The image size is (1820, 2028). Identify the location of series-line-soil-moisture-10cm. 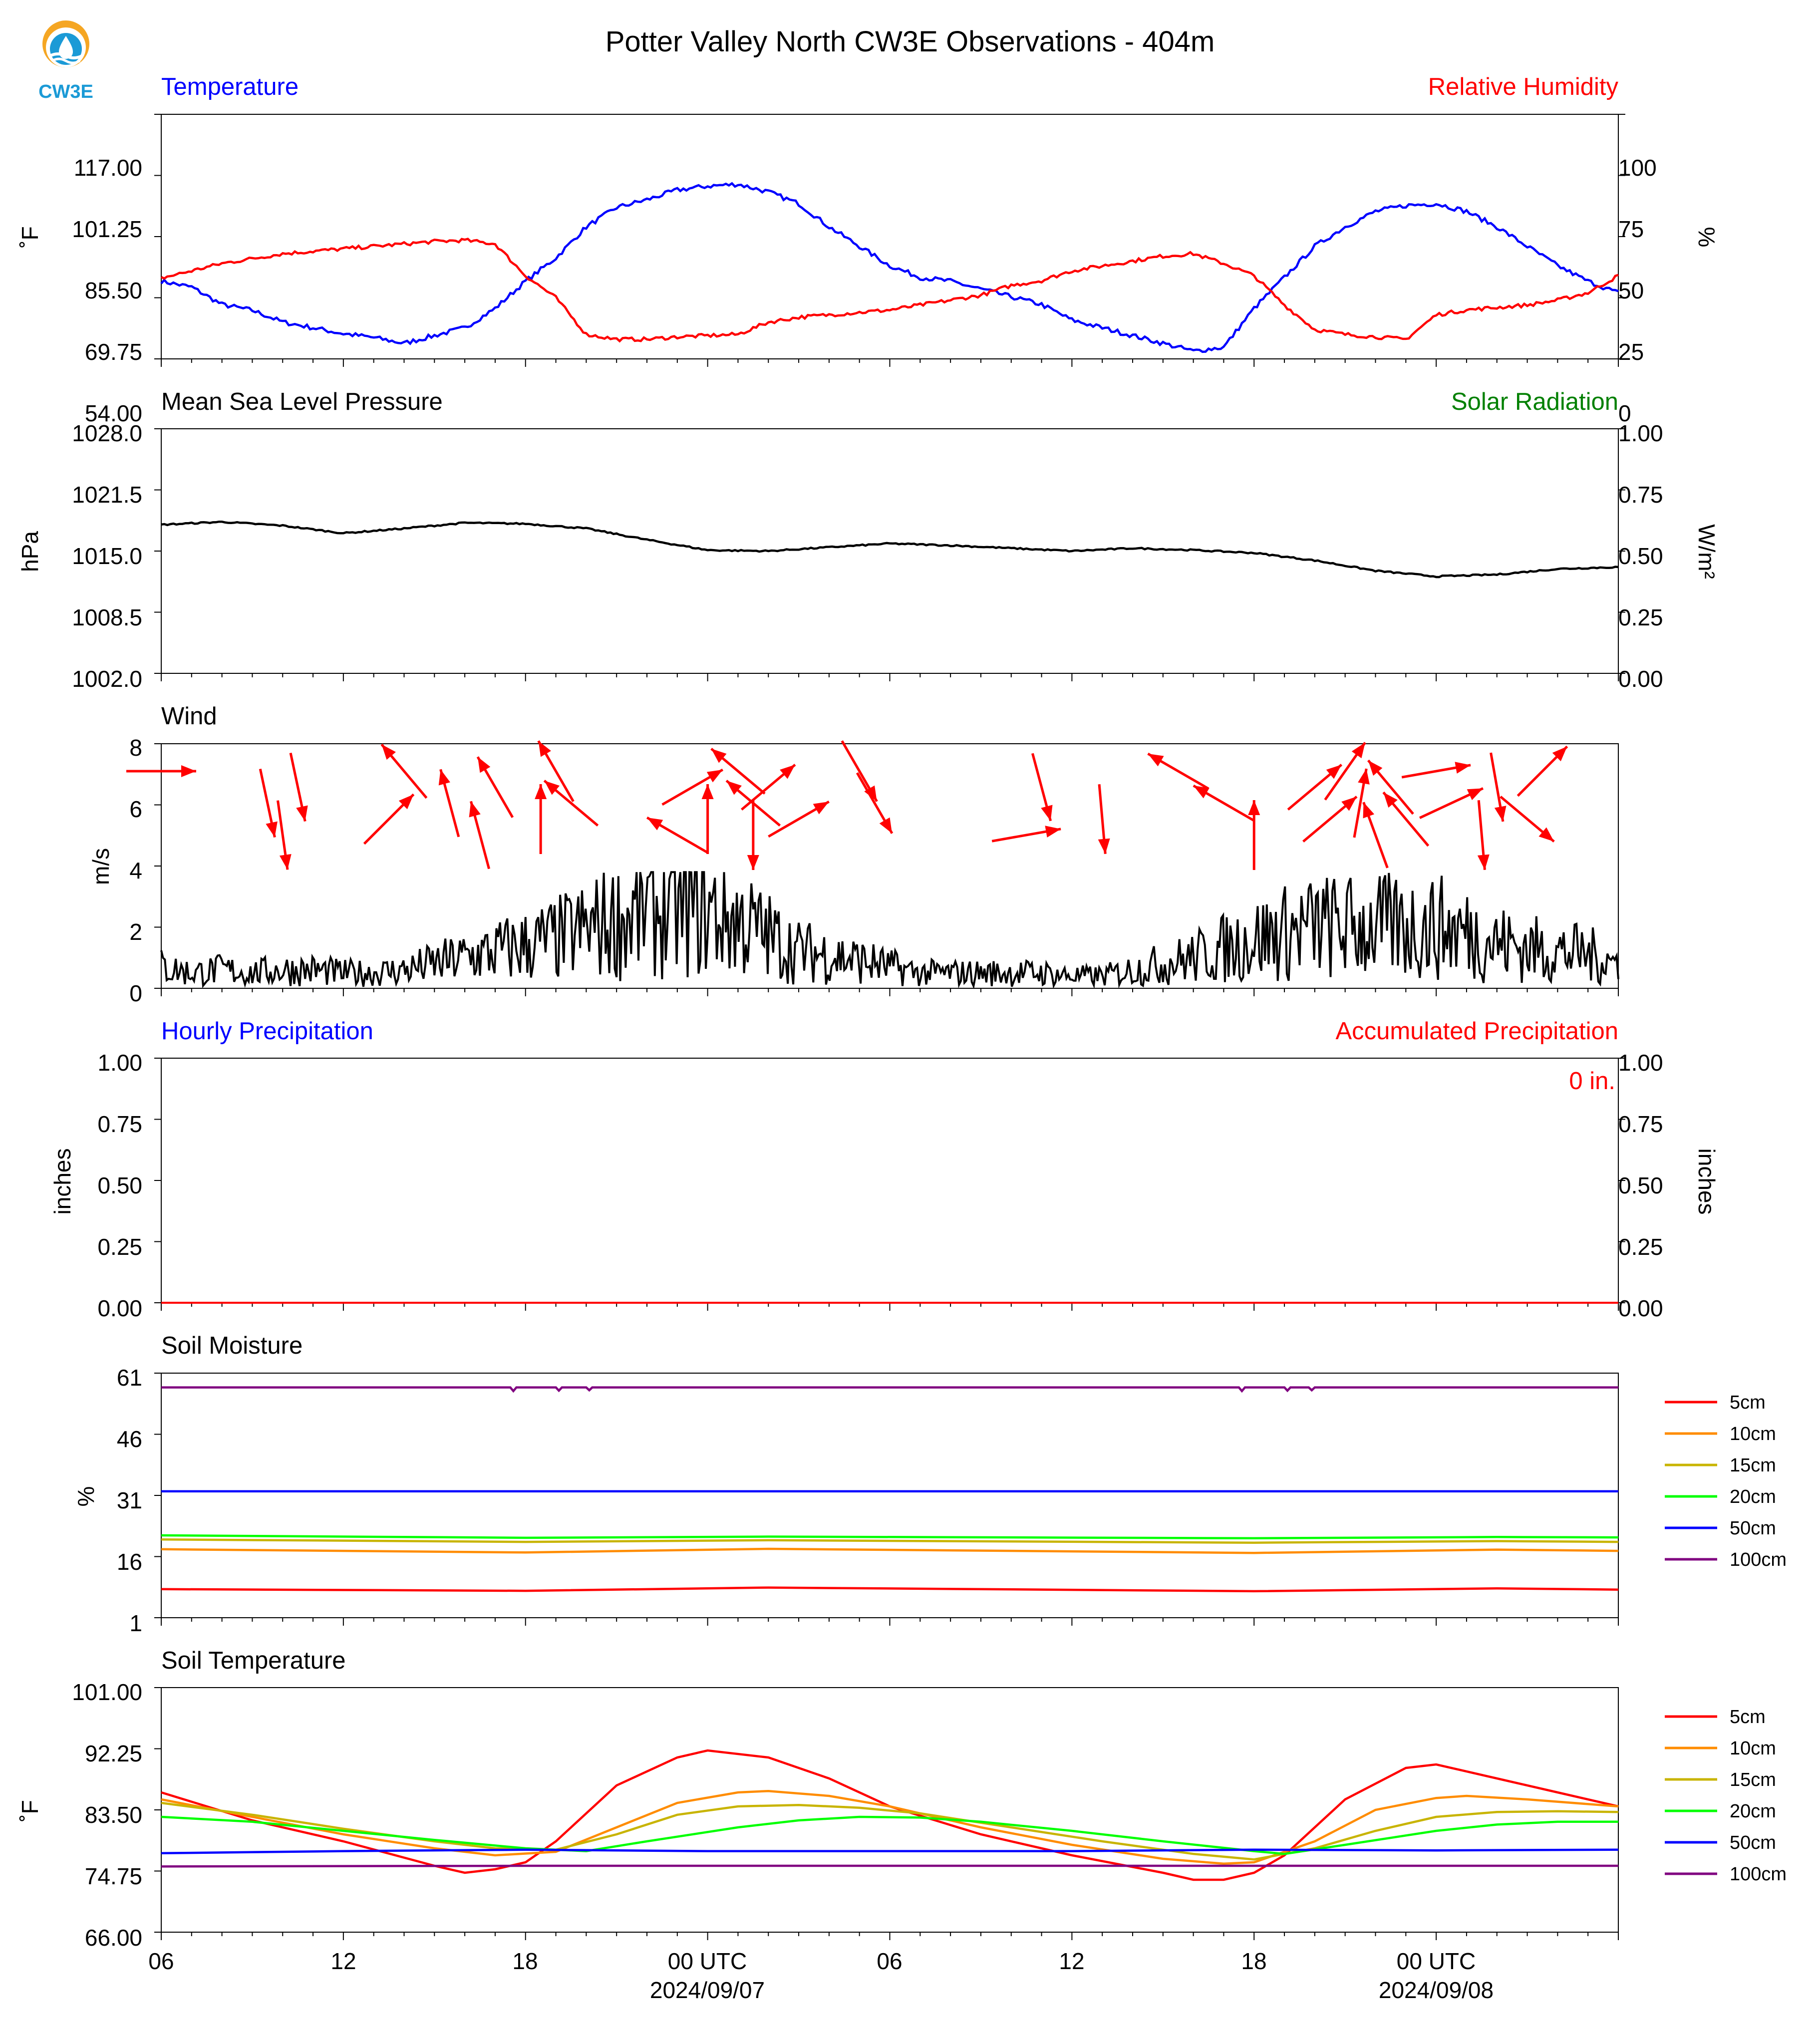
(890, 1550).